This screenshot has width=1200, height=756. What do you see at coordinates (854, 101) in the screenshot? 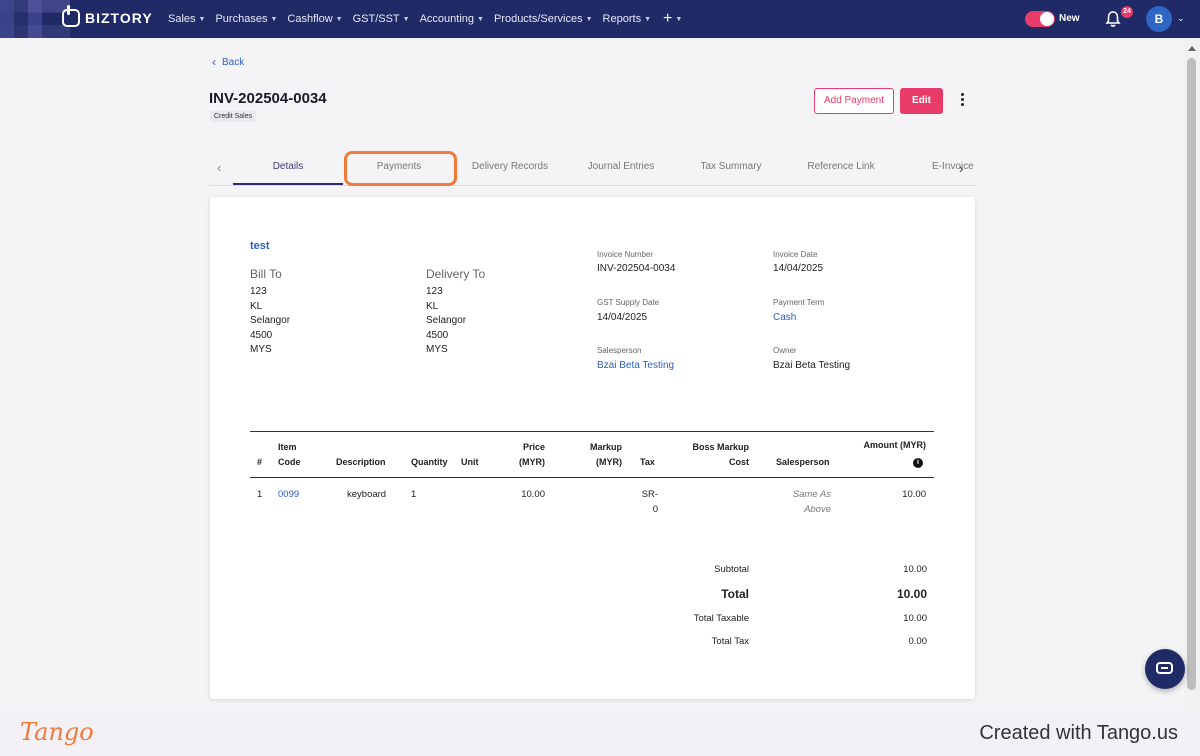
I see `add-payment-button: Add Payment` at bounding box center [854, 101].